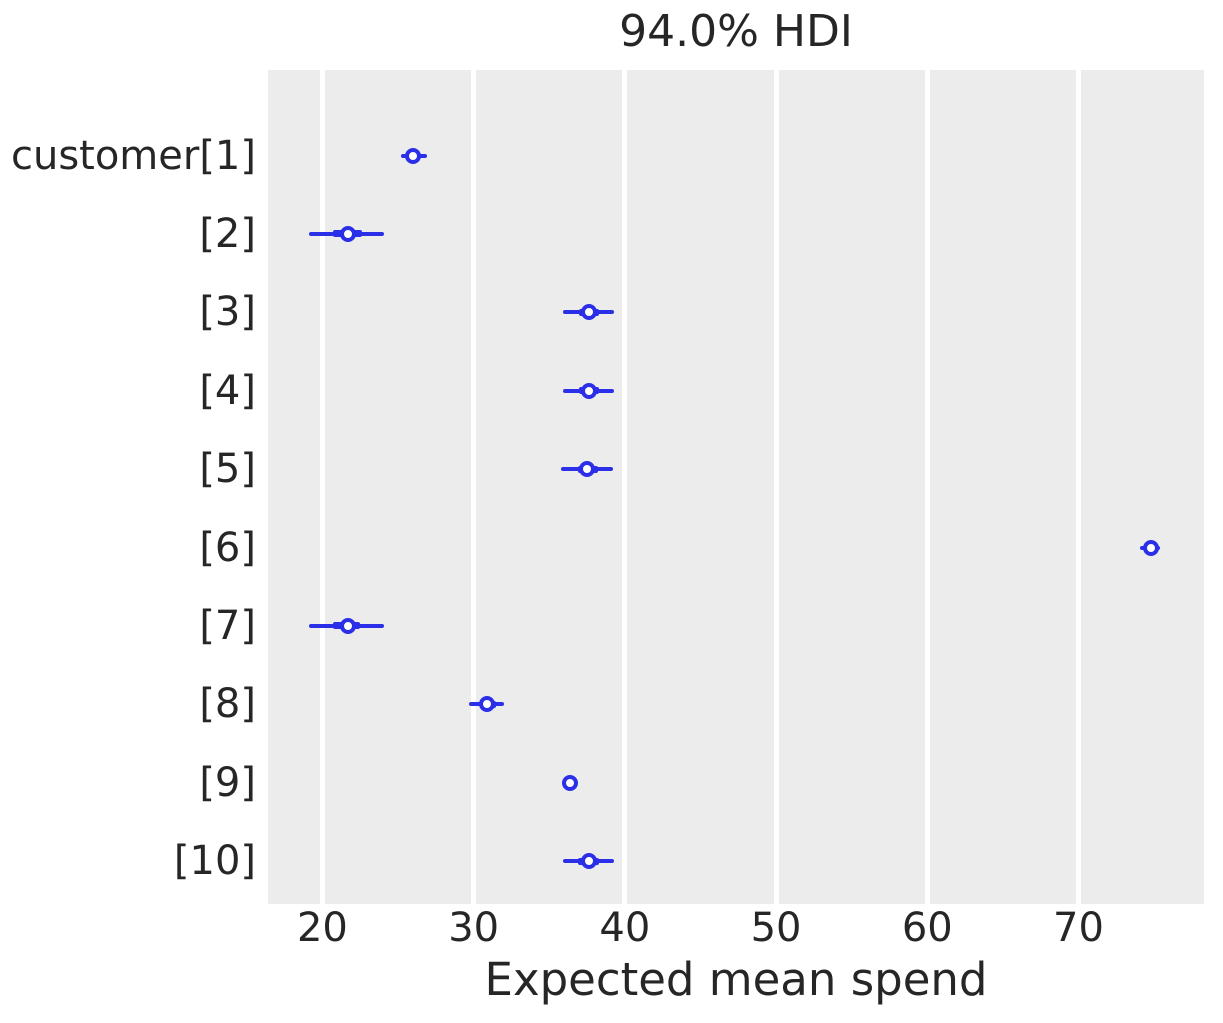 The height and width of the screenshot is (1023, 1223). Describe the element at coordinates (227, 625) in the screenshot. I see `y-tick-label: [7]` at that location.